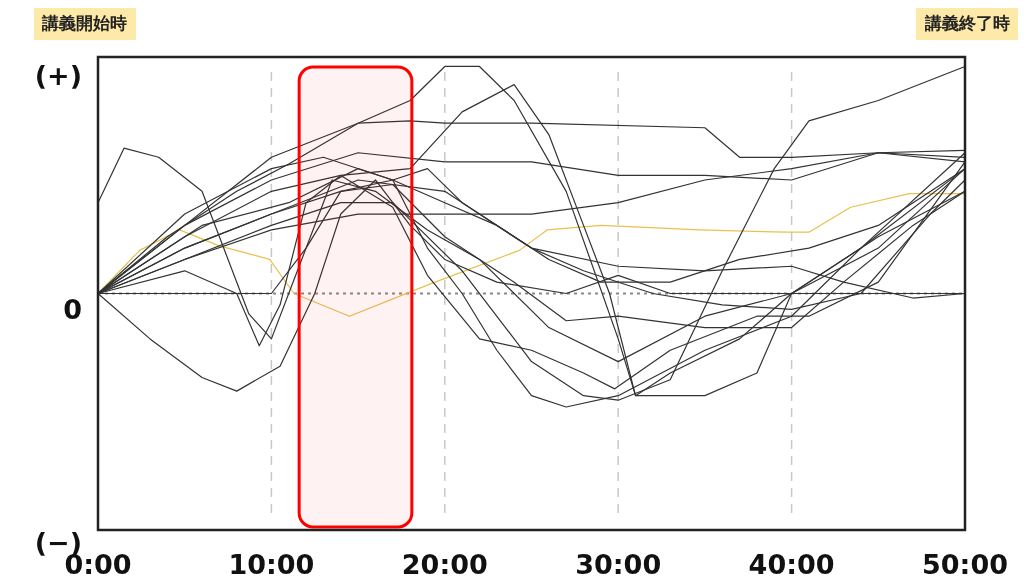  I want to click on text: 0, so click(72, 309).